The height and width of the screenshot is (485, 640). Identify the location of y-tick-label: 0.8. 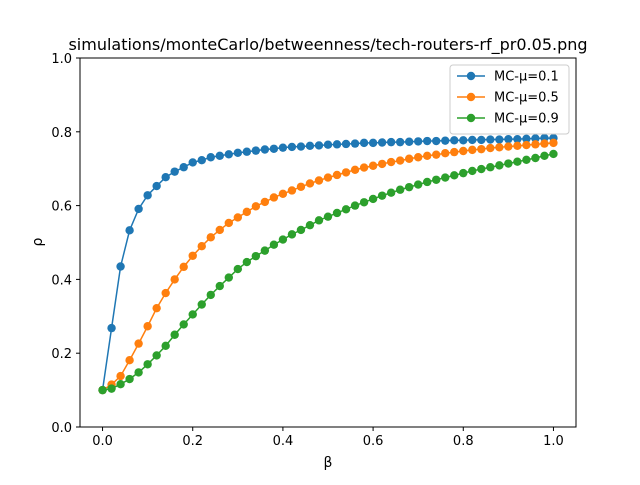
(61, 133).